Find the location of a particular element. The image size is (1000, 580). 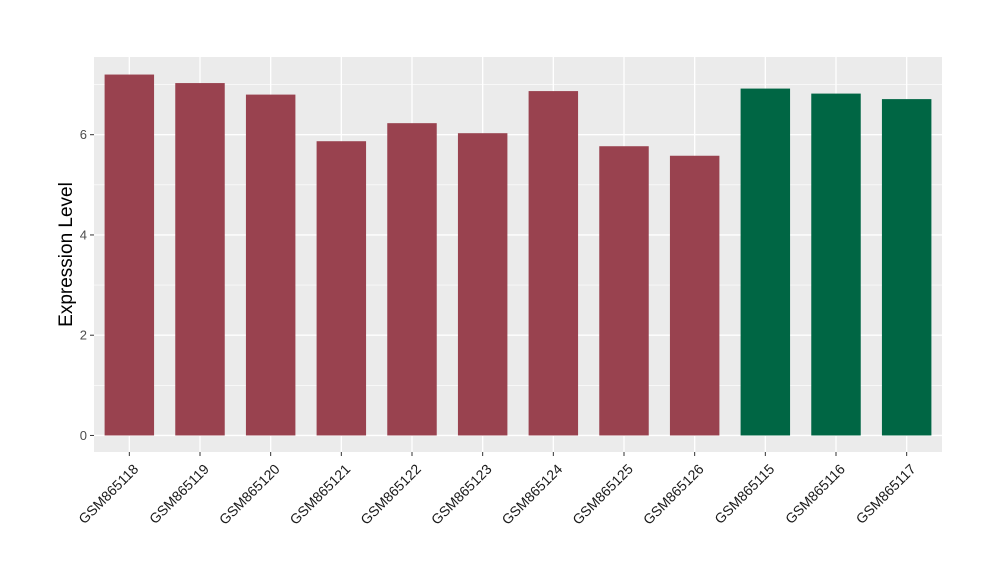

y-axis: 0 2 4 6 is located at coordinates (87, 285).